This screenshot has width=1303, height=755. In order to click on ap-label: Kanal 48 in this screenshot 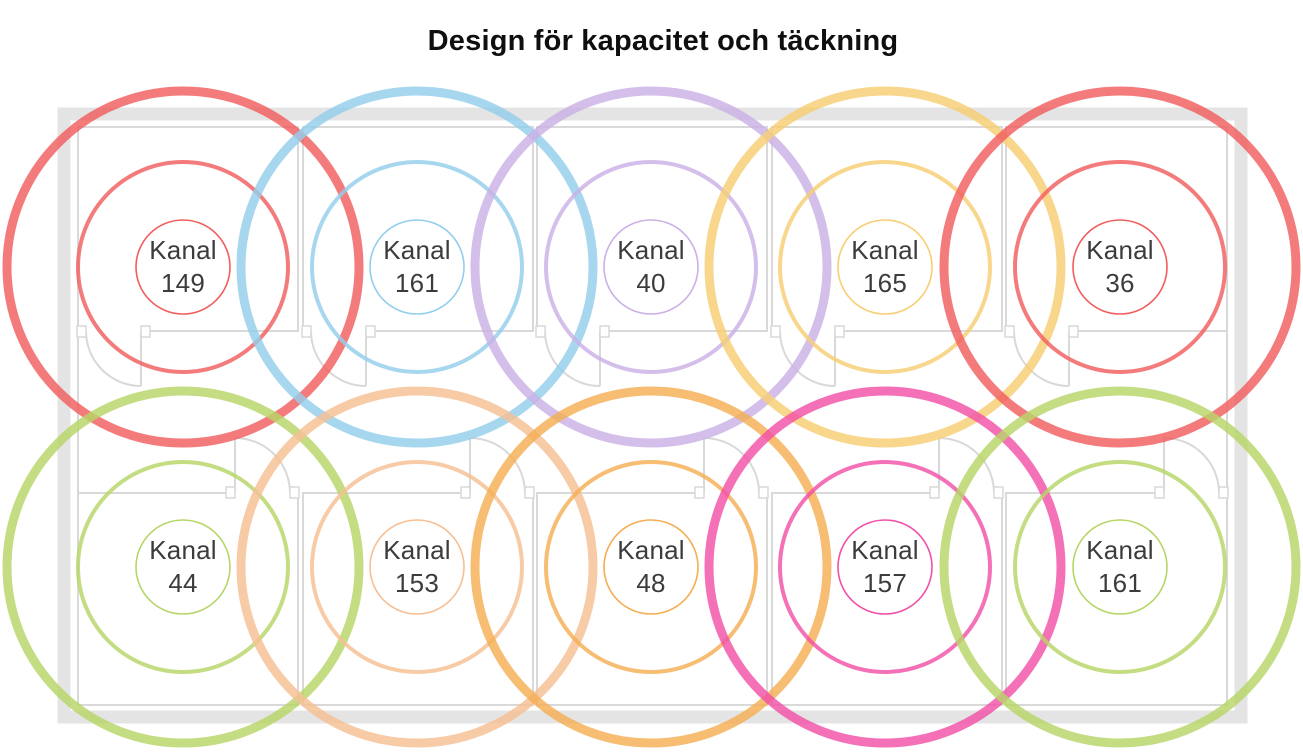, I will do `click(651, 567)`.